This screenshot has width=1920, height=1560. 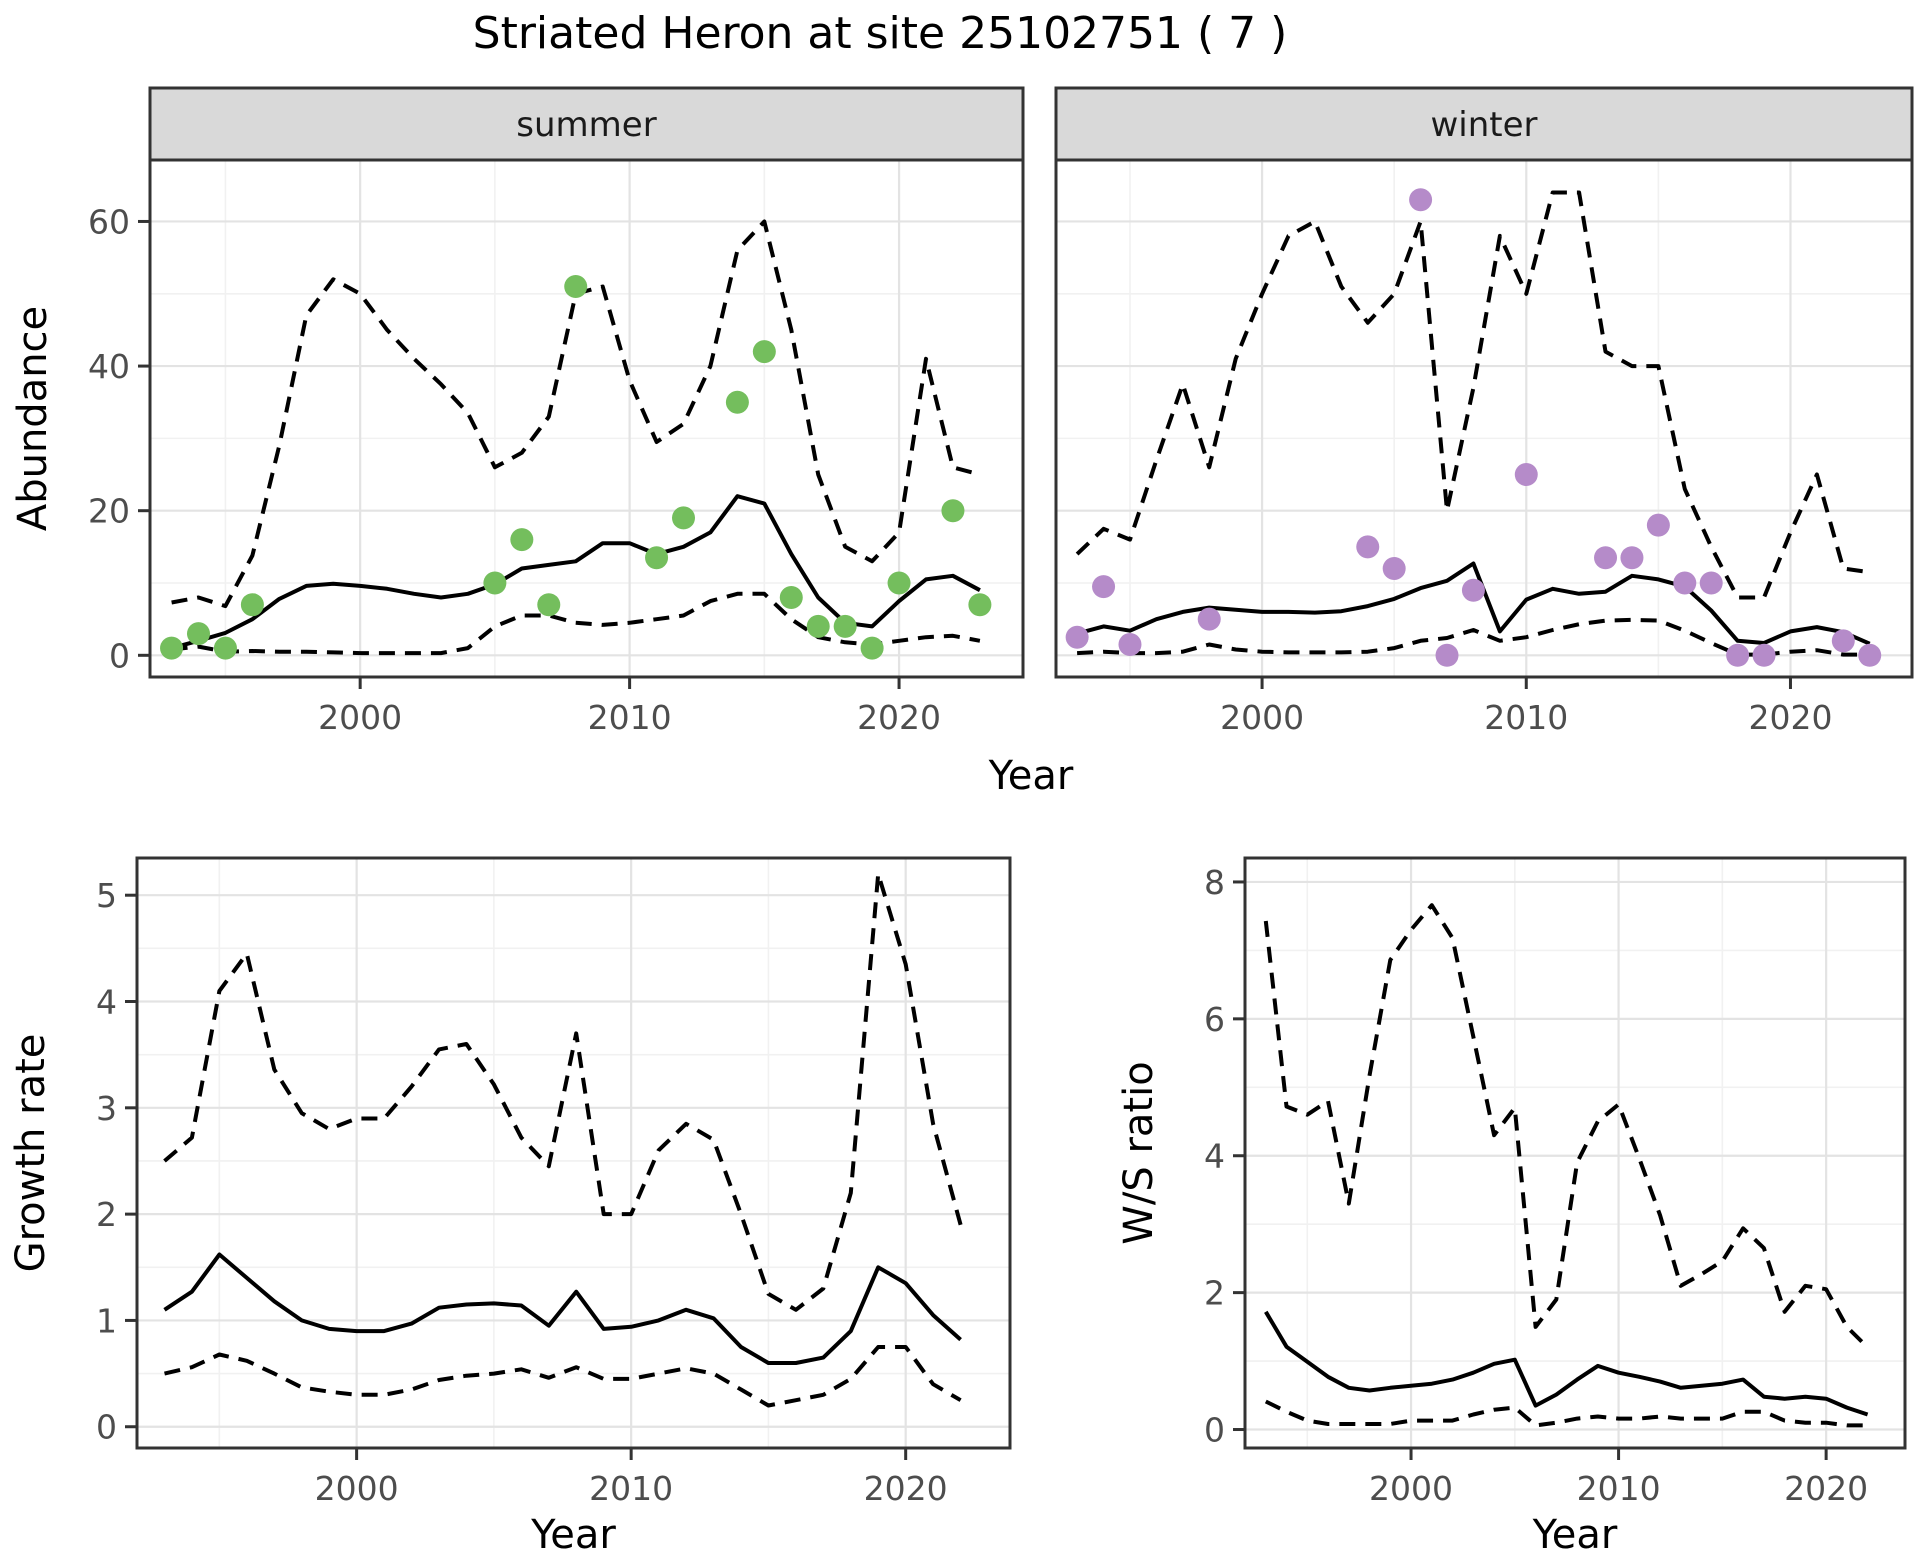 What do you see at coordinates (109, 366) in the screenshot?
I see `y-tick-label: 40` at bounding box center [109, 366].